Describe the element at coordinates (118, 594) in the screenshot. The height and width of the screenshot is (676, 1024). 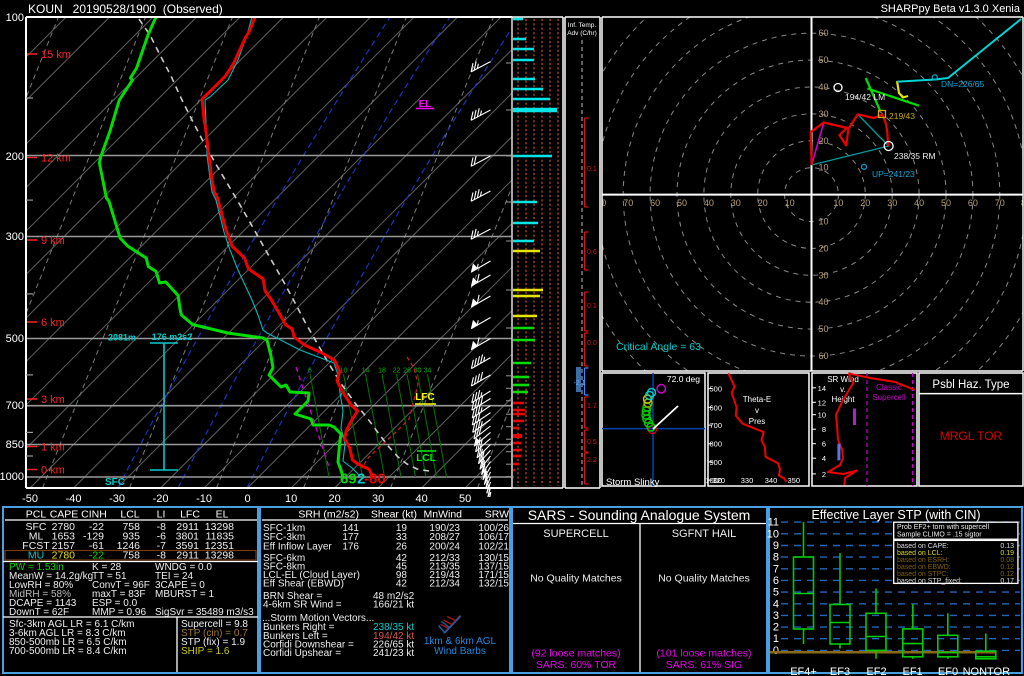
I see `svg-text: maxT = 83F` at that location.